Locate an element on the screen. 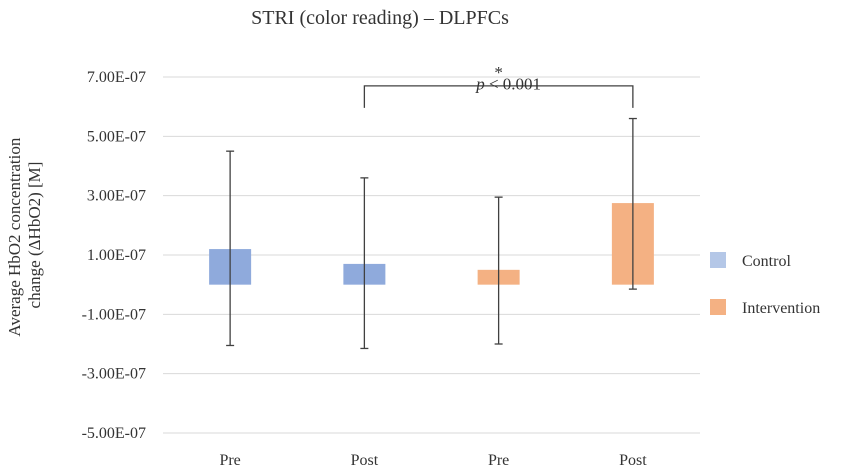  y-tick-label: 3.00E-07 is located at coordinates (116, 196).